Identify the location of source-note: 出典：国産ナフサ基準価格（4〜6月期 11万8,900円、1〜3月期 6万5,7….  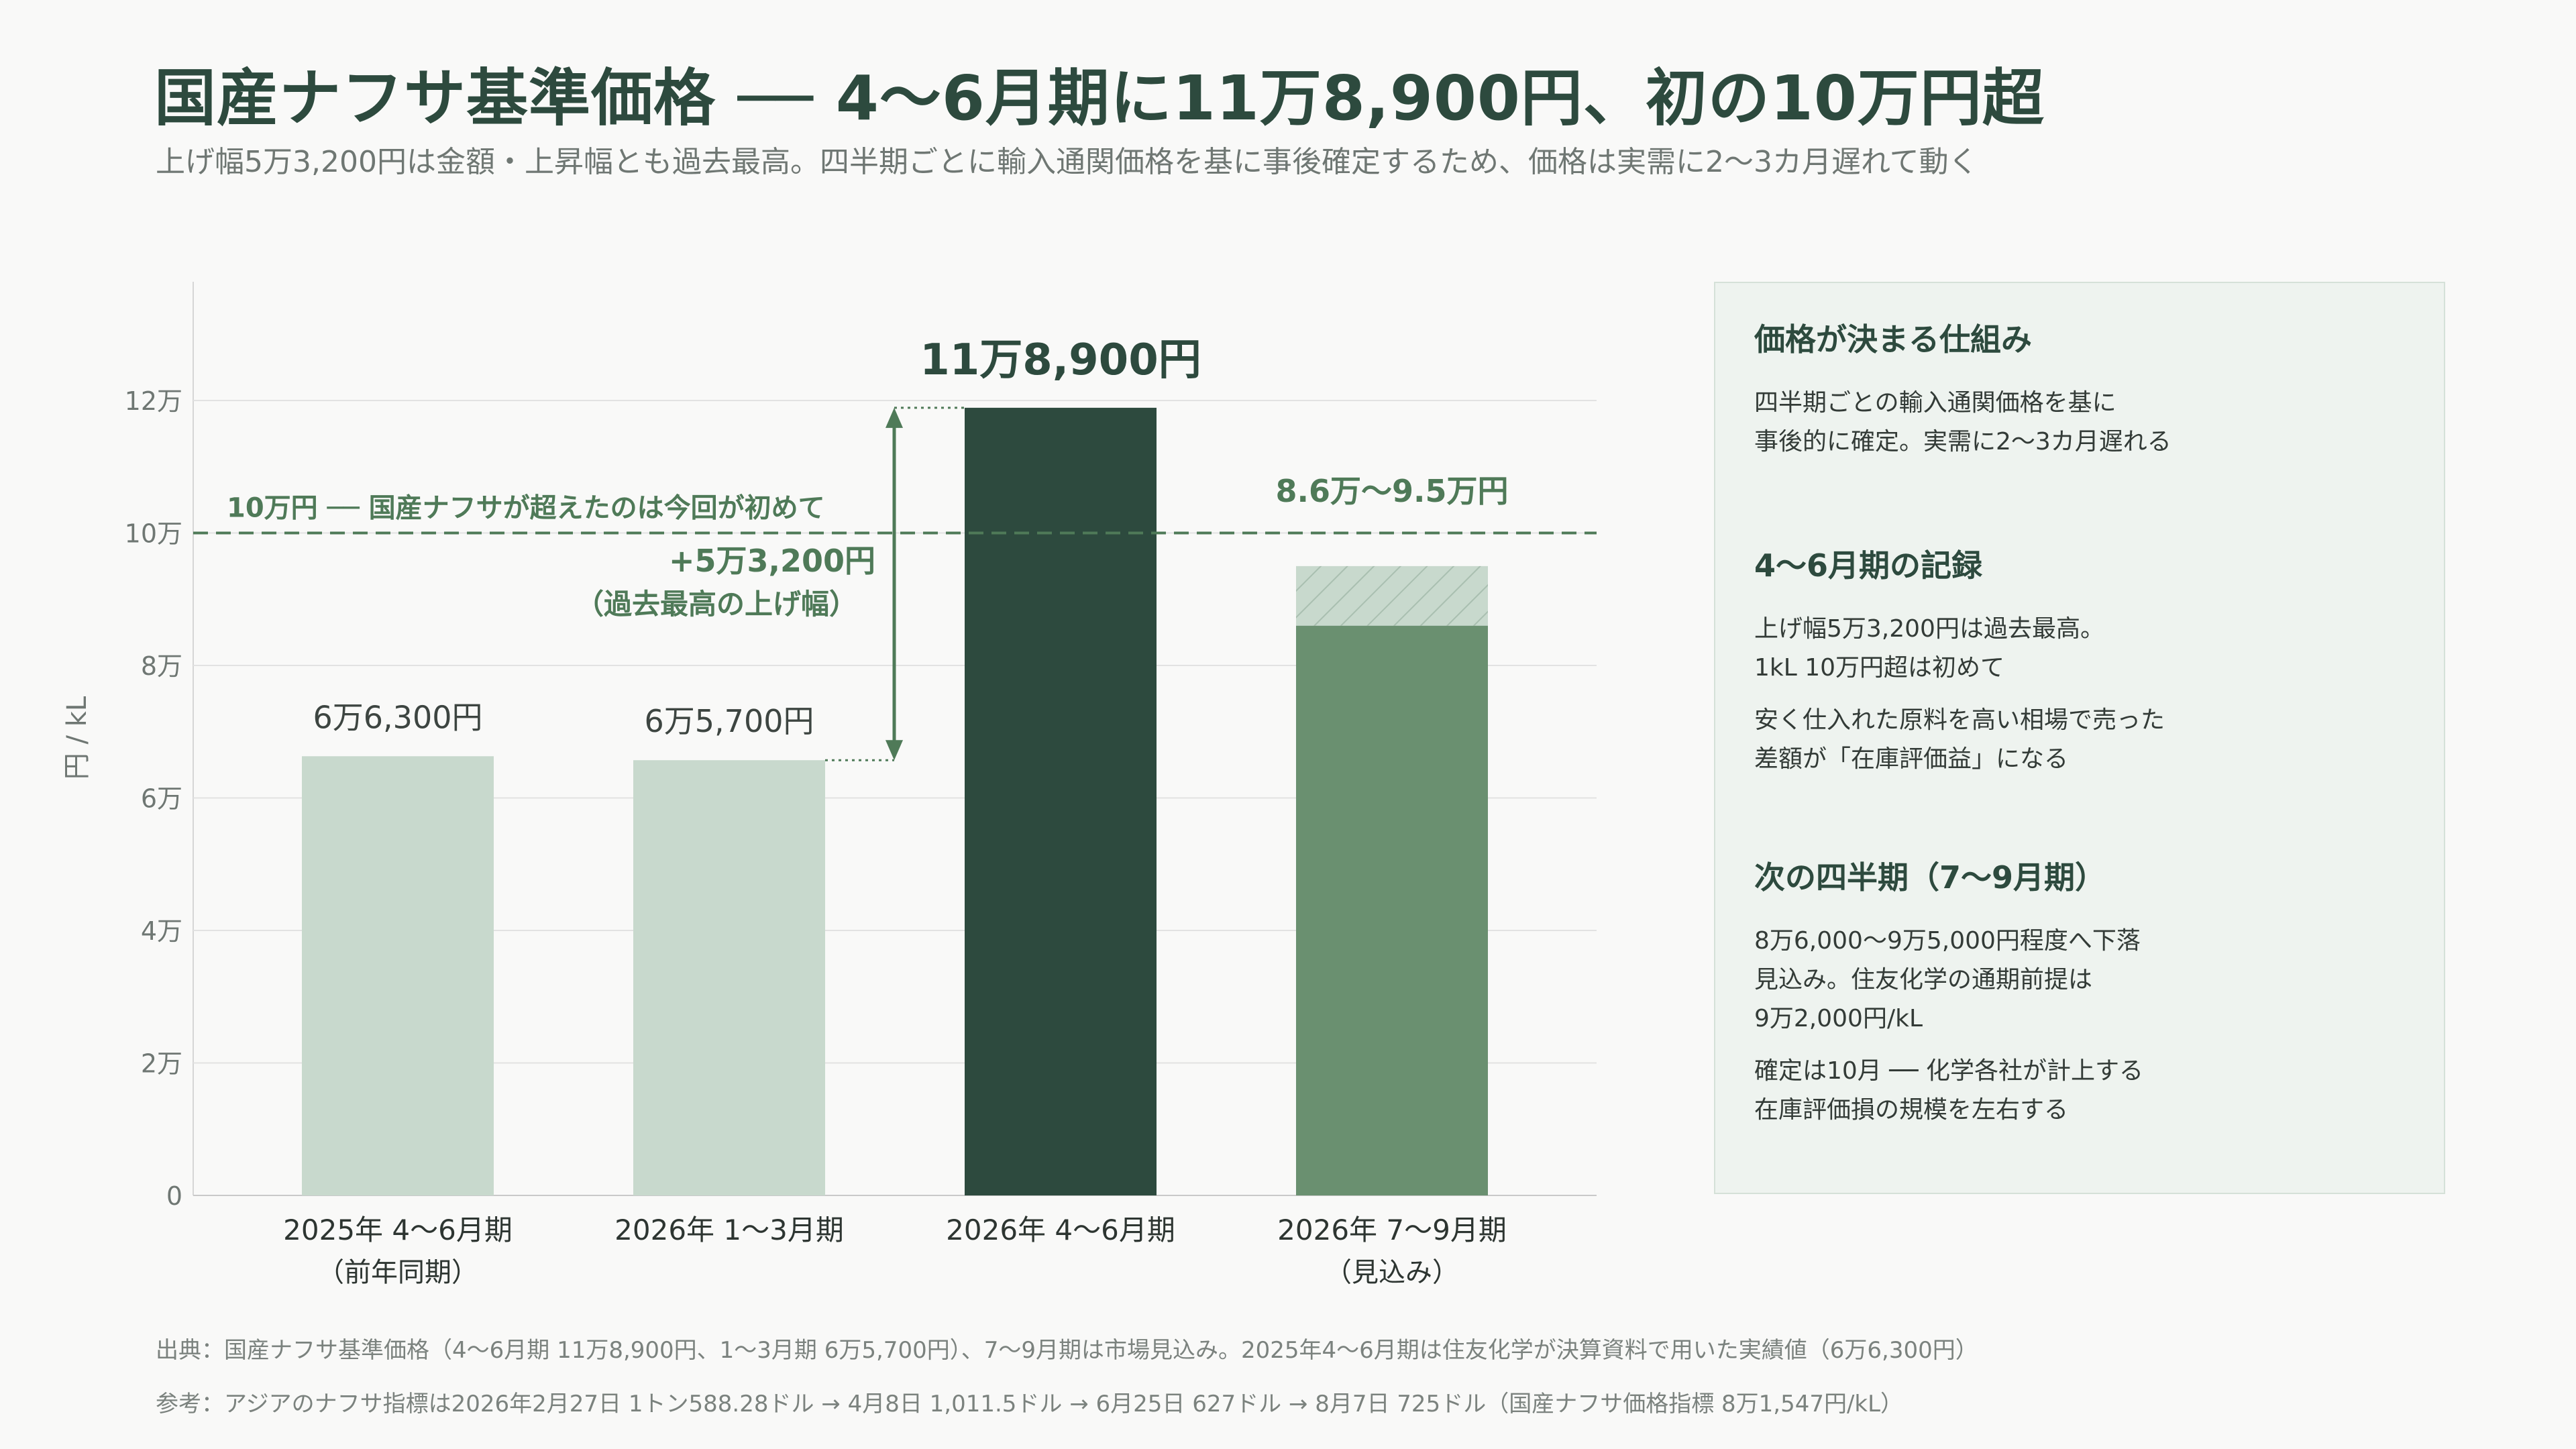
(1067, 1350).